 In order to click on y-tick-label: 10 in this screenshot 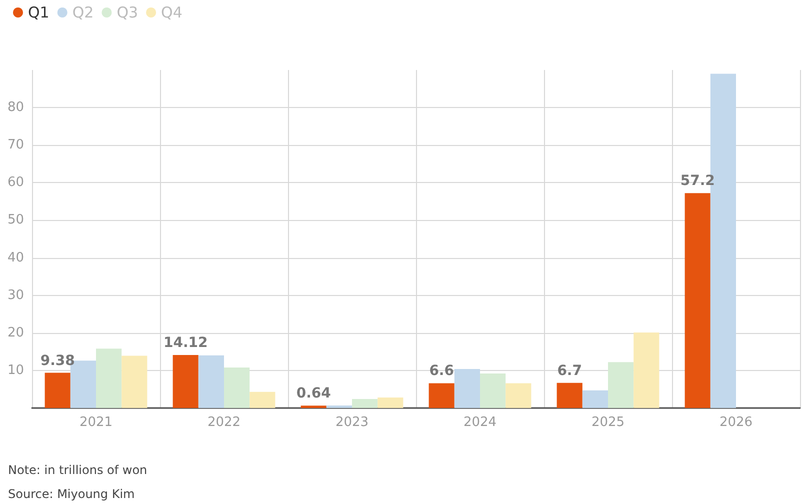, I will do `click(15, 370)`.